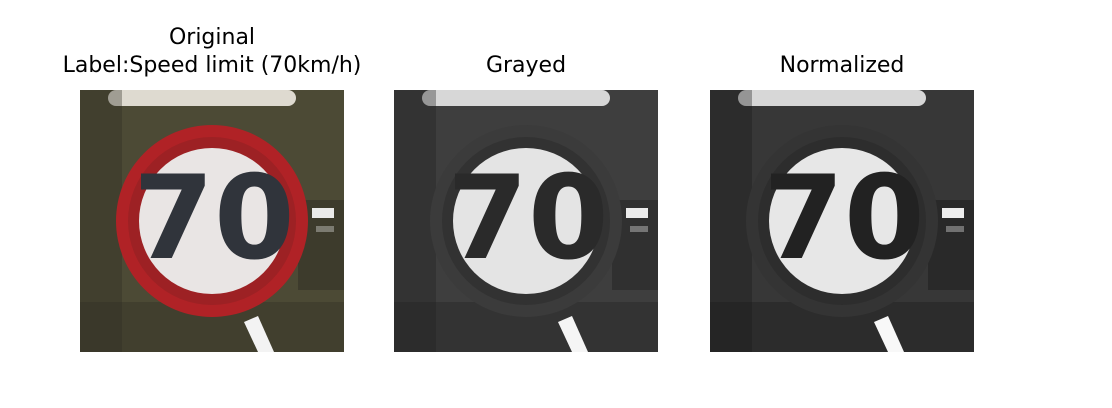 The width and height of the screenshot is (1112, 408). What do you see at coordinates (212, 37) in the screenshot?
I see `original-title-line-1: Original` at bounding box center [212, 37].